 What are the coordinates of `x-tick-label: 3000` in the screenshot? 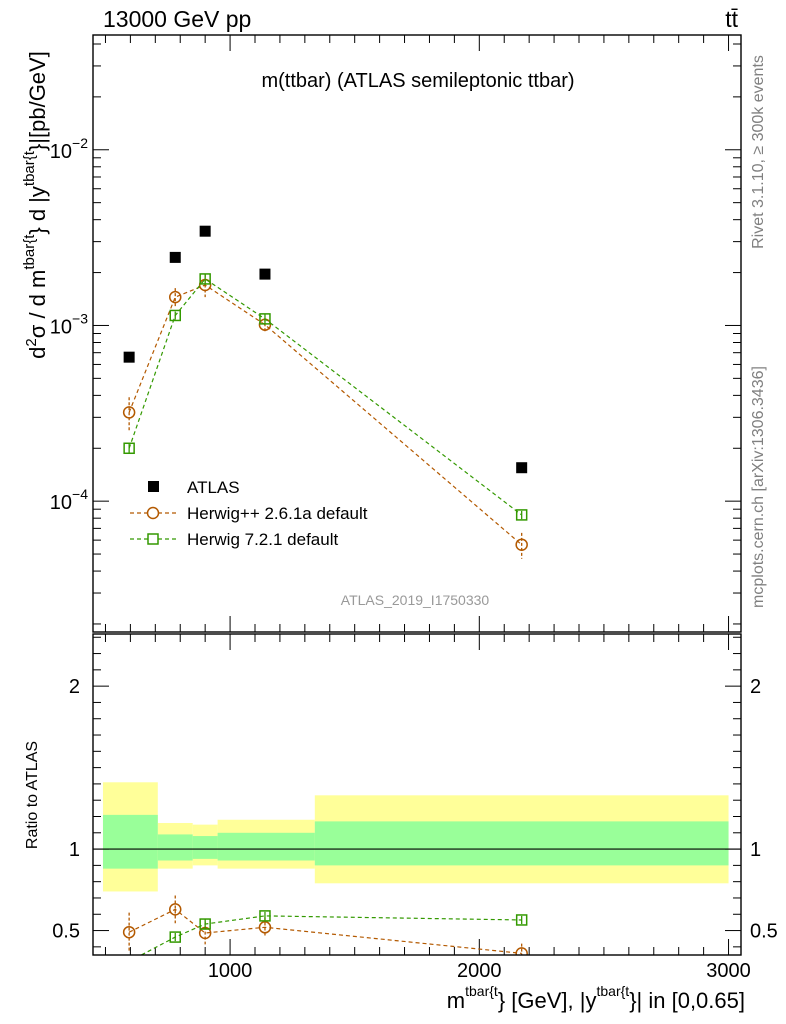 It's located at (728, 971).